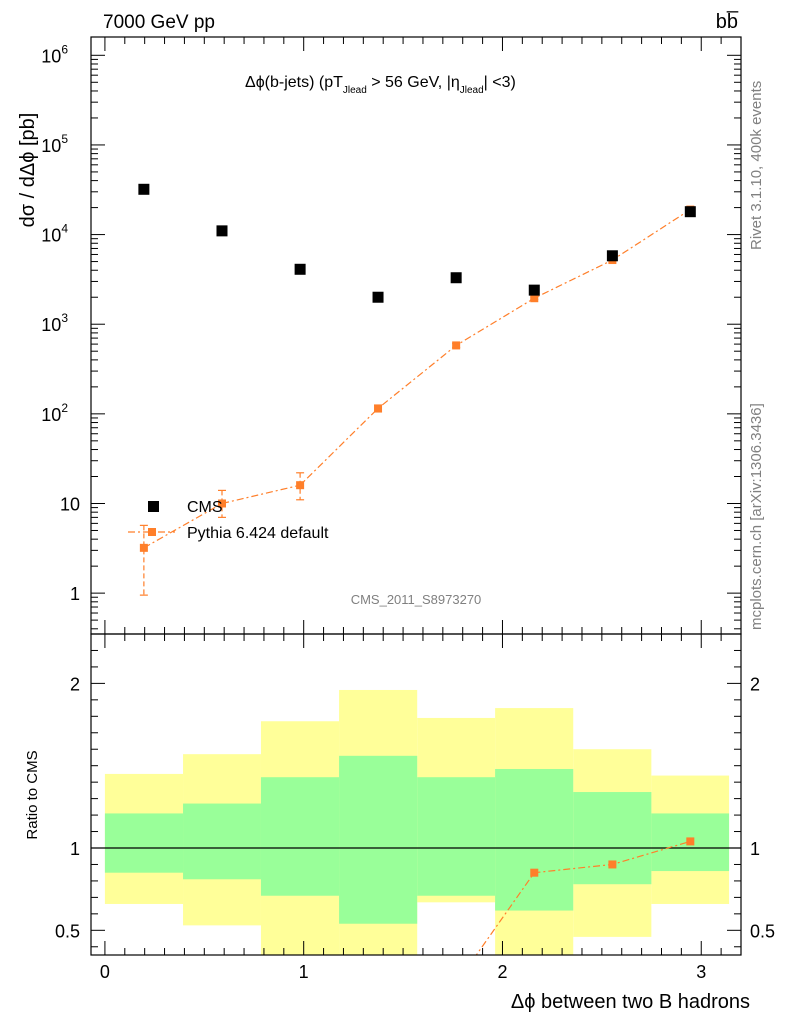 The height and width of the screenshot is (1024, 786). Describe the element at coordinates (54, 54) in the screenshot. I see `y-tick-label: 10⁶` at that location.